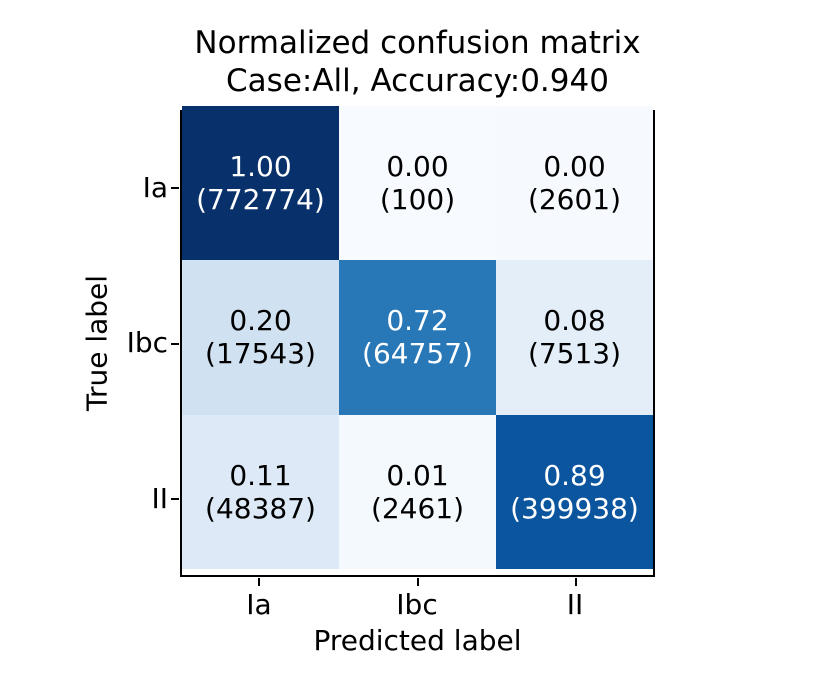 The width and height of the screenshot is (830, 692). I want to click on x-tick-label-Ibc: Ibc, so click(417, 604).